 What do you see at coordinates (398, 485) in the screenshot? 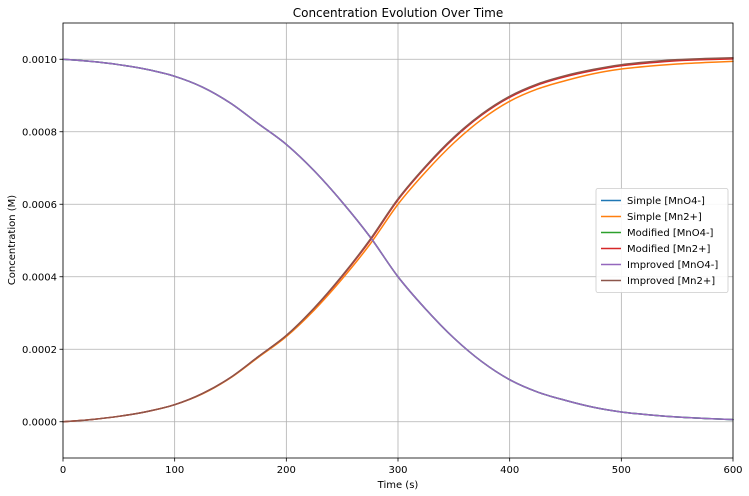
I see `x-axis-title: Time (s)` at bounding box center [398, 485].